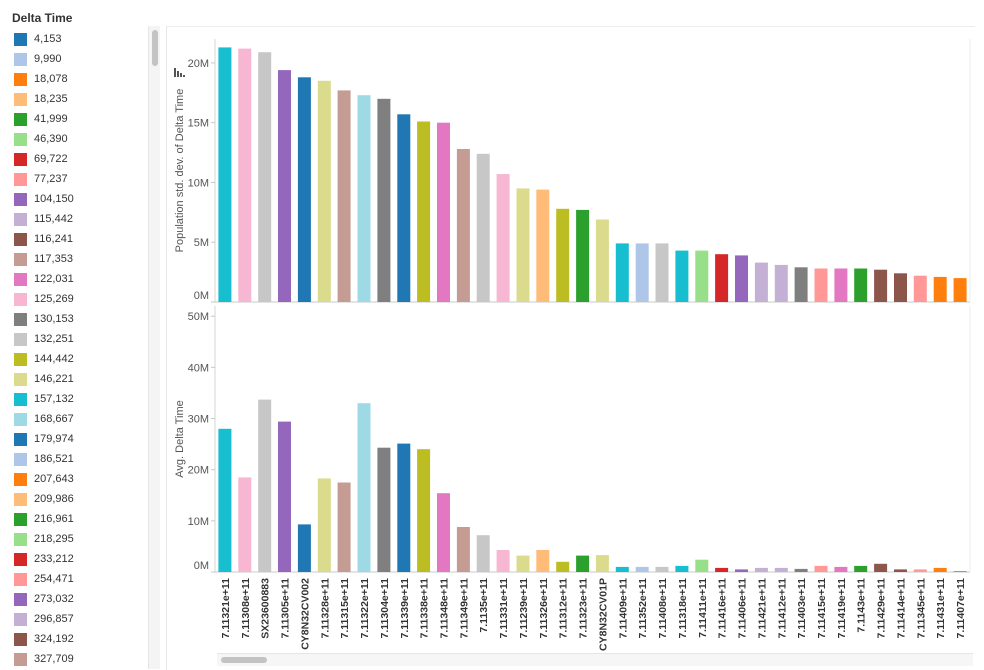 This screenshot has width=984, height=670. I want to click on horizontal-scrollbar, so click(595, 659).